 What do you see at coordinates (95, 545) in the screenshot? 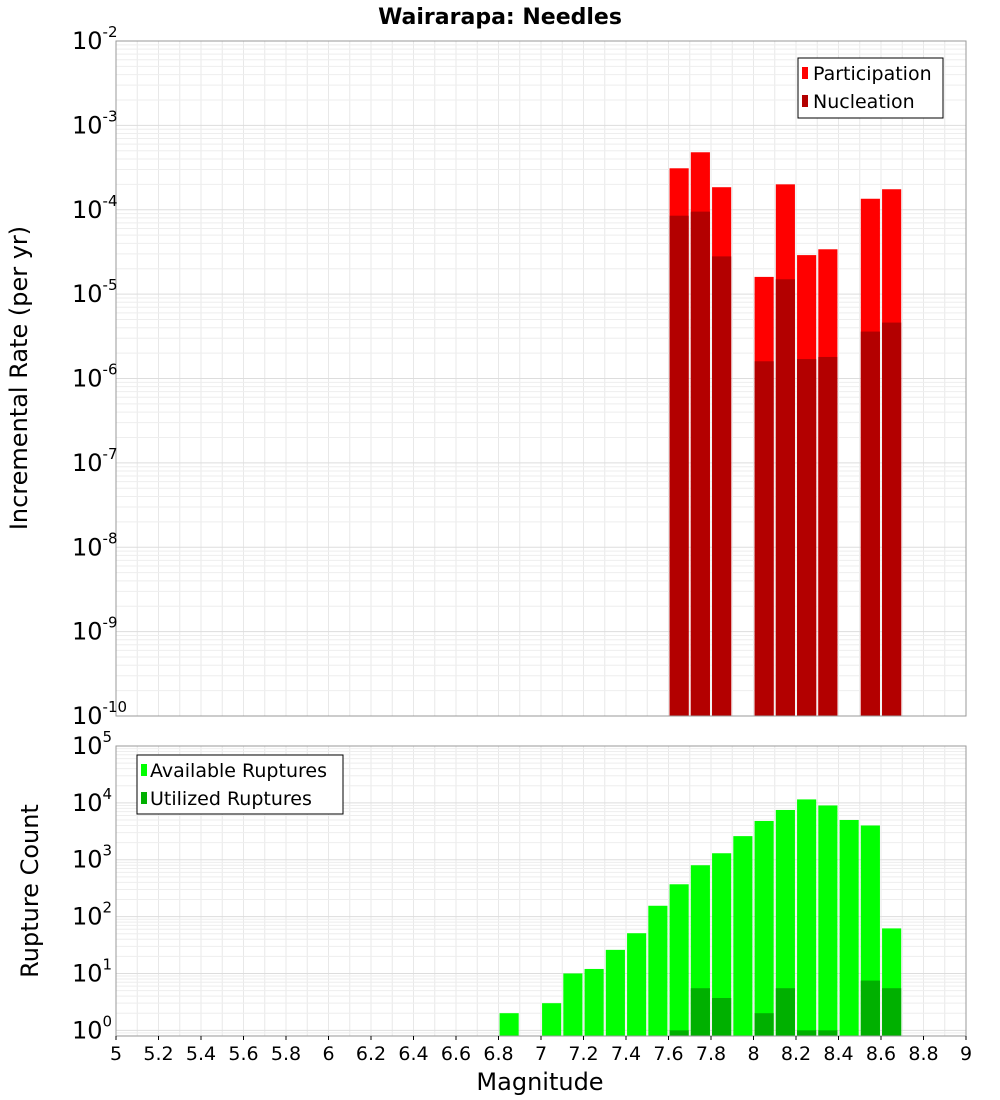
I see `rate-y-tick-label: 10⁻⁸` at bounding box center [95, 545].